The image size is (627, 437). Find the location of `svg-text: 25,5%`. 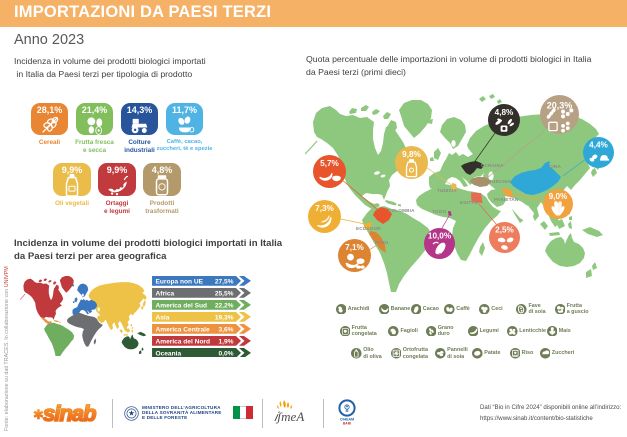

svg-text: 25,5% is located at coordinates (223, 293).